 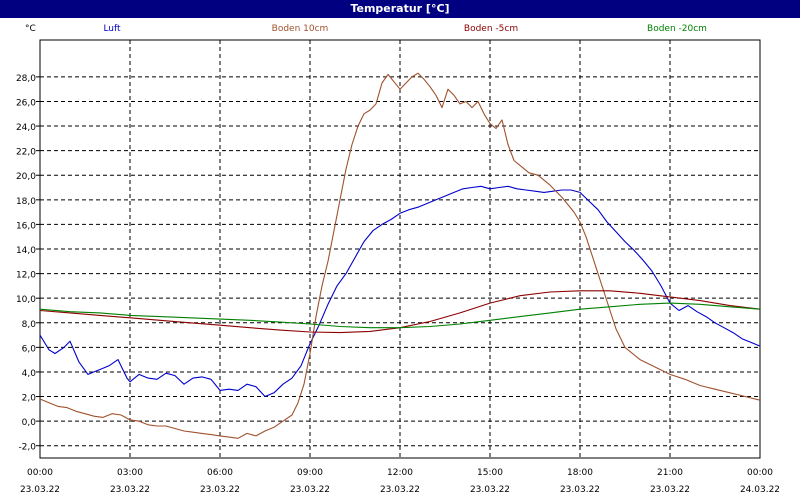 I want to click on x-tick-time: 12:00, so click(x=400, y=473).